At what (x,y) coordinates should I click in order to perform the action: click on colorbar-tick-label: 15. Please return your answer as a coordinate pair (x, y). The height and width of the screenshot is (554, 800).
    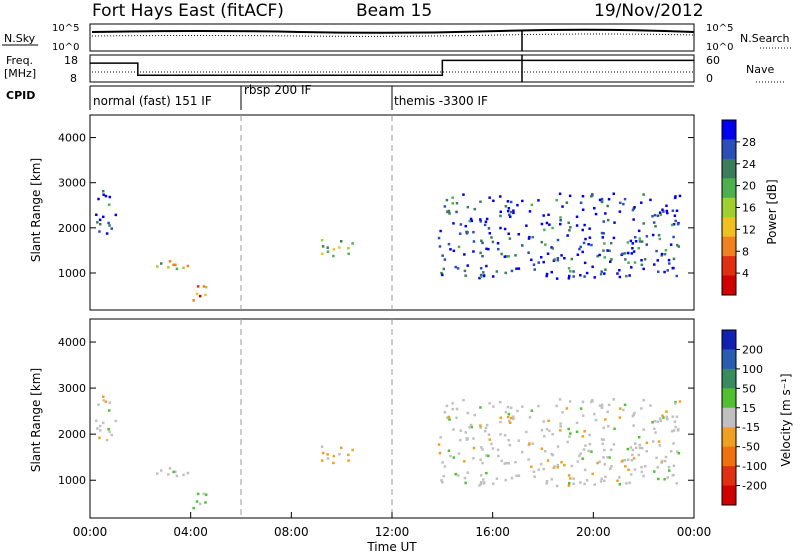
    Looking at the image, I should click on (749, 408).